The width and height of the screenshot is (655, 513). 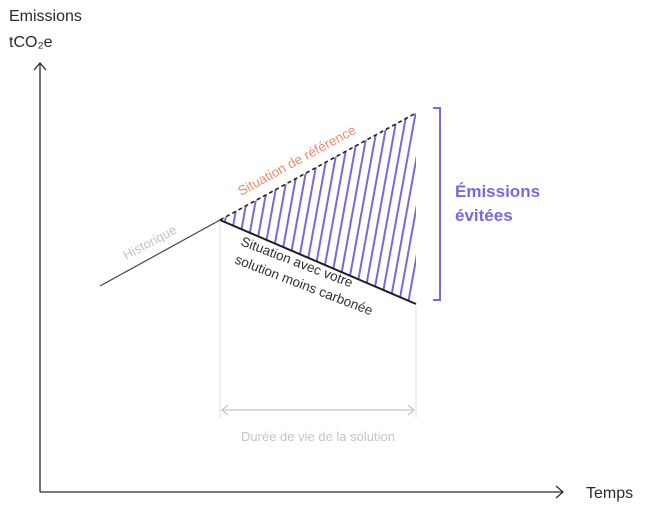 What do you see at coordinates (224, 410) in the screenshot?
I see `lifetime-arrow-left-head` at bounding box center [224, 410].